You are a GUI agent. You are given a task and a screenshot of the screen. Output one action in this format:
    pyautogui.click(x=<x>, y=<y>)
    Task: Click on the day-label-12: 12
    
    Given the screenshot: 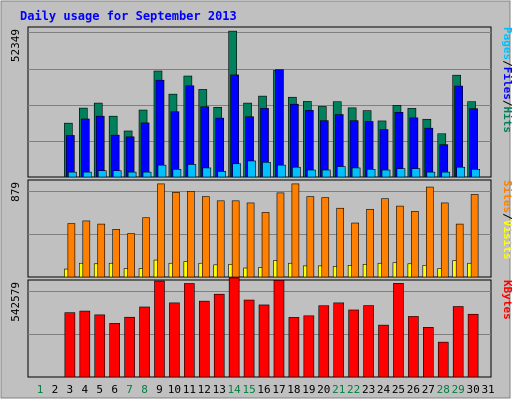 What is the action you would take?
    pyautogui.click(x=204, y=389)
    